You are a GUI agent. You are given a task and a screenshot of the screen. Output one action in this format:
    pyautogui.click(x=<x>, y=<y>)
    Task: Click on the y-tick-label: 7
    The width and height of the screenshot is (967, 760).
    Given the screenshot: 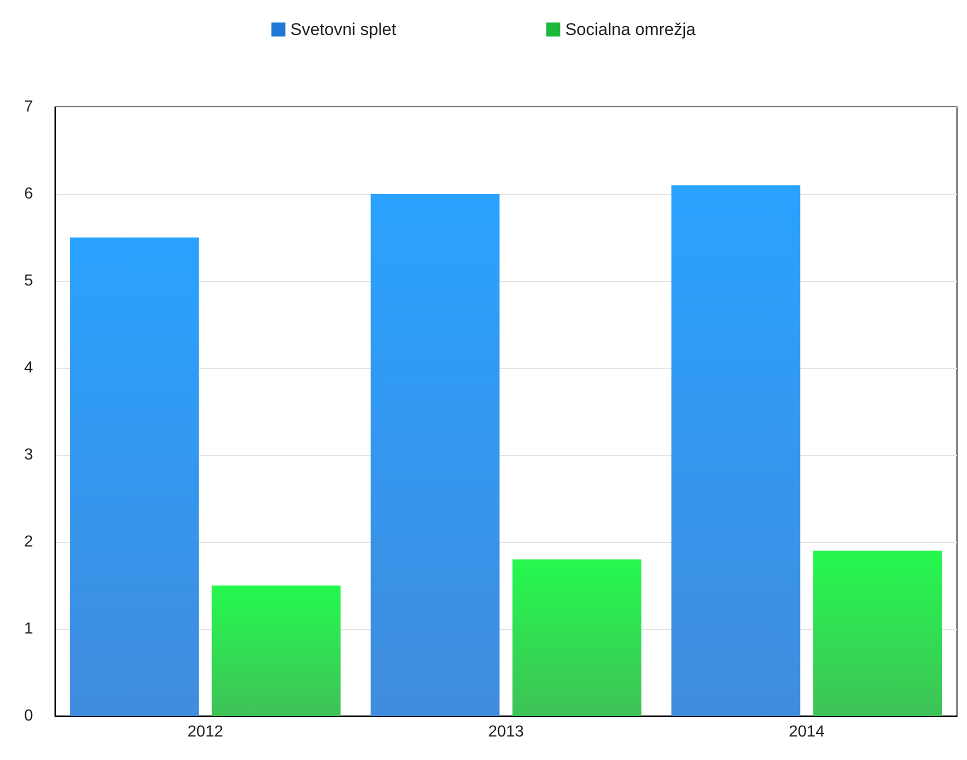 What is the action you would take?
    pyautogui.click(x=29, y=107)
    